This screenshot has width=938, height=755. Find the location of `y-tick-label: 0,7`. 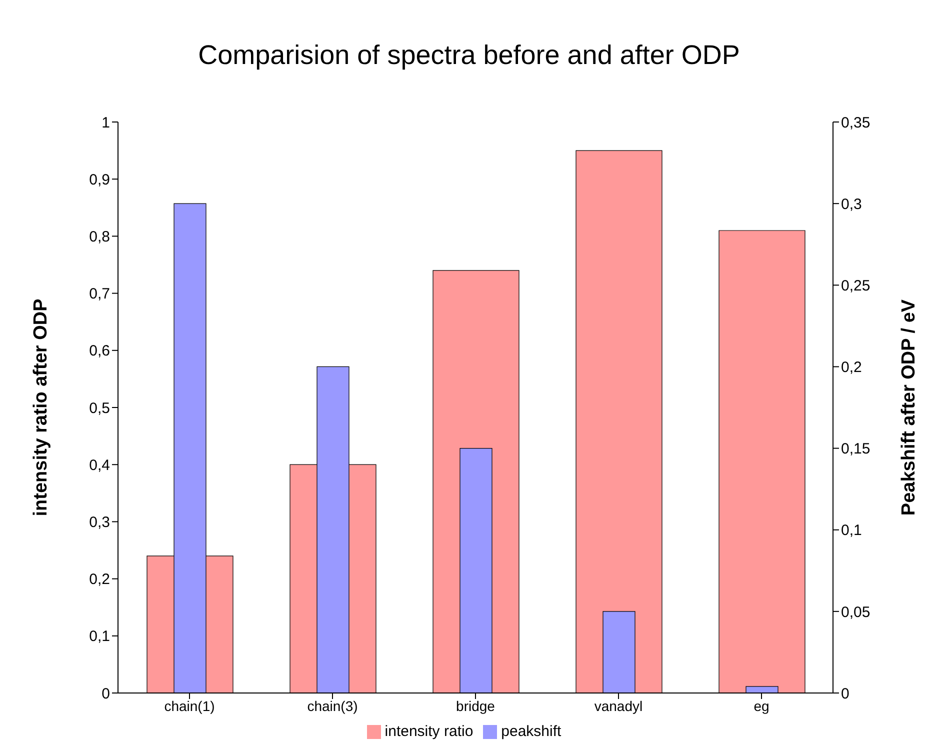

y-tick-label: 0,7 is located at coordinates (99, 294).